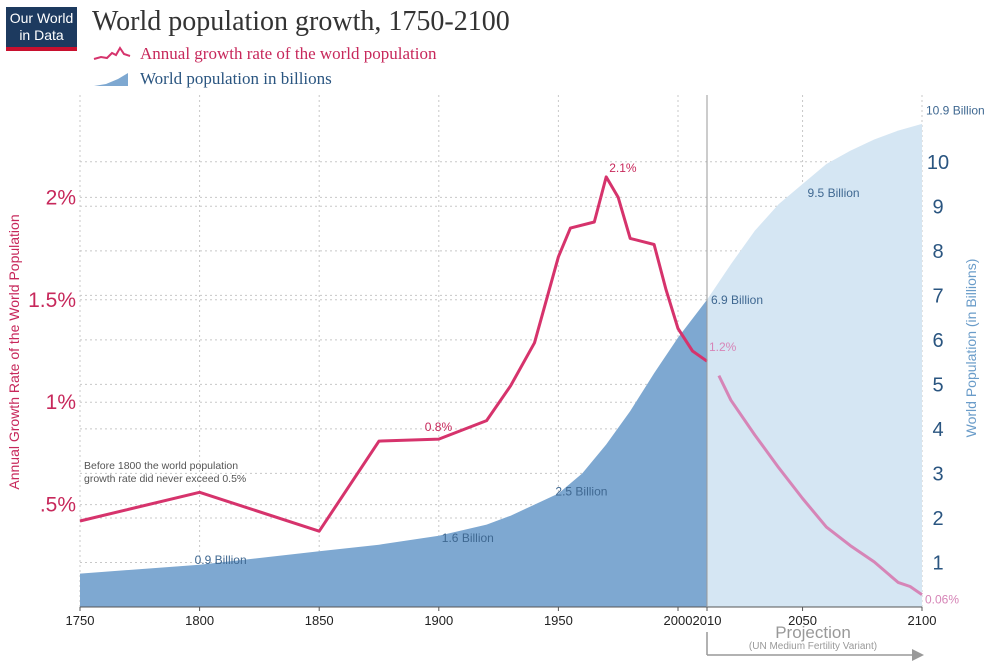 This screenshot has width=986, height=667. Describe the element at coordinates (581, 492) in the screenshot. I see `population-data-label: 2.5 Billion` at that location.